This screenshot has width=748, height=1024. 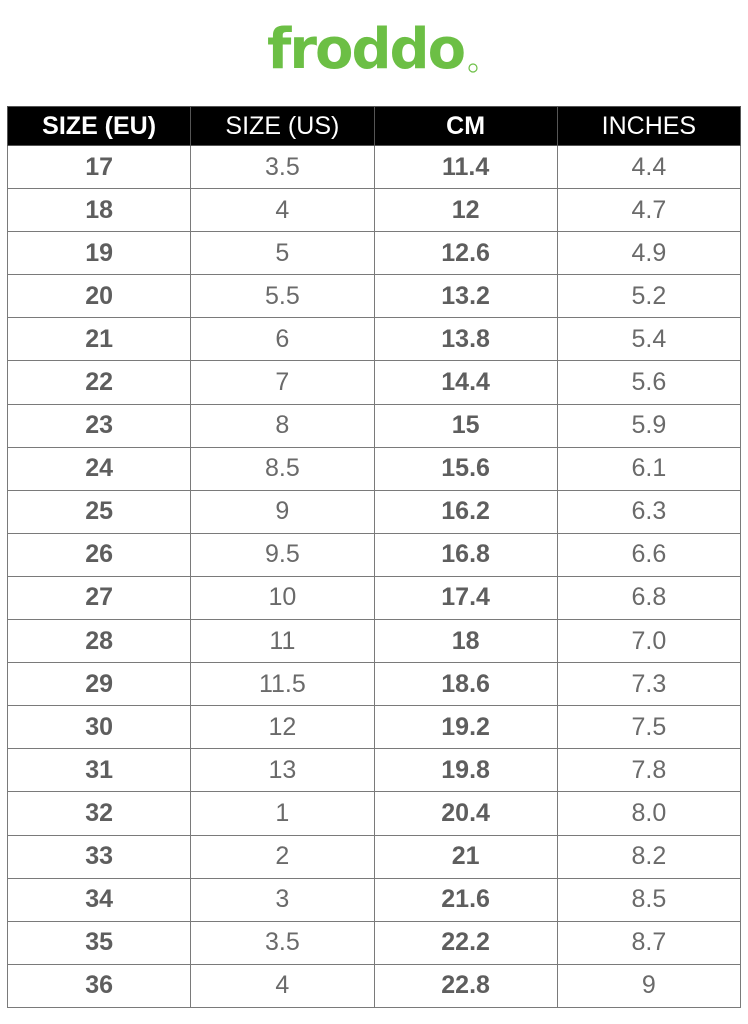 What do you see at coordinates (282, 727) in the screenshot?
I see `cell-size-us: 12` at bounding box center [282, 727].